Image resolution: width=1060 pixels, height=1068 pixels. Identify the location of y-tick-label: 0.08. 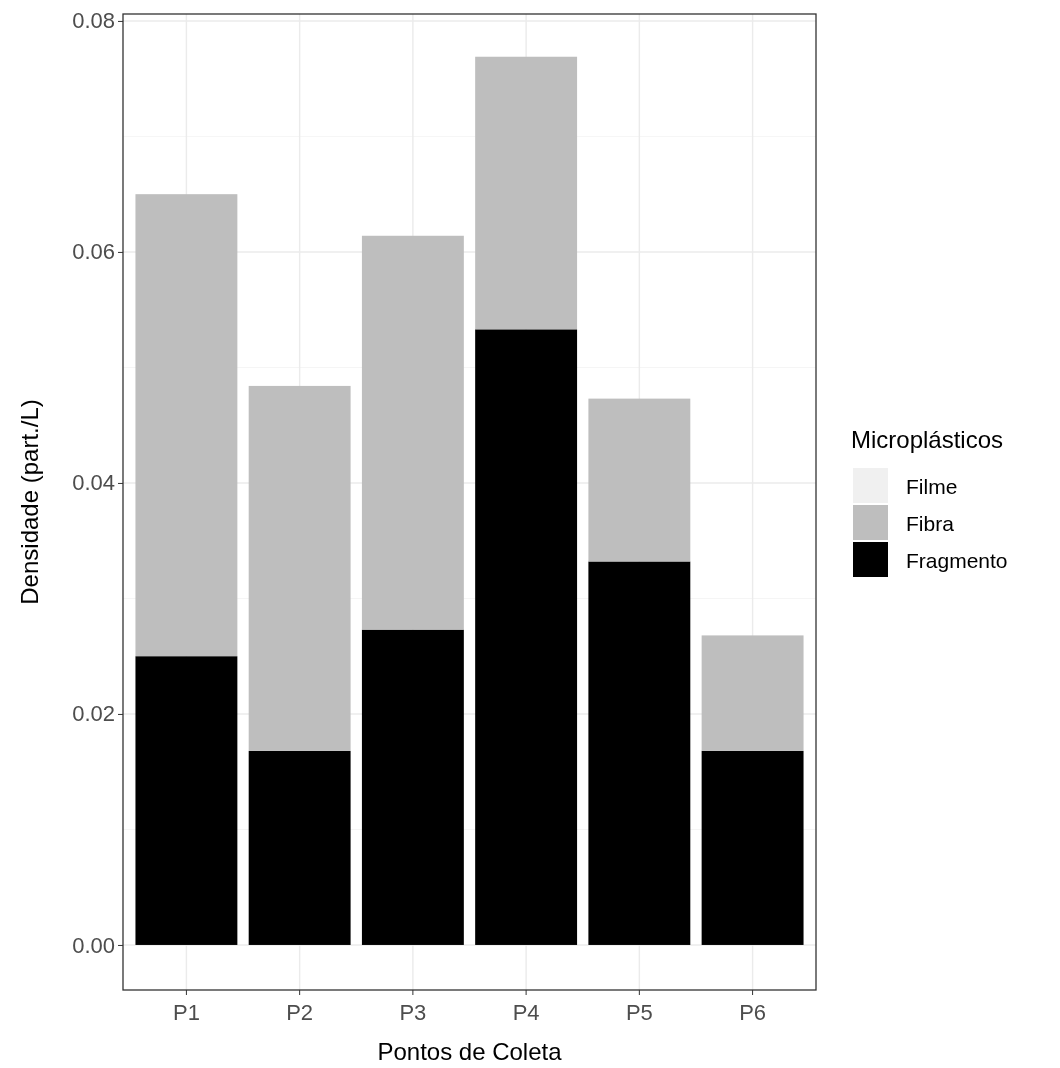
(93, 21).